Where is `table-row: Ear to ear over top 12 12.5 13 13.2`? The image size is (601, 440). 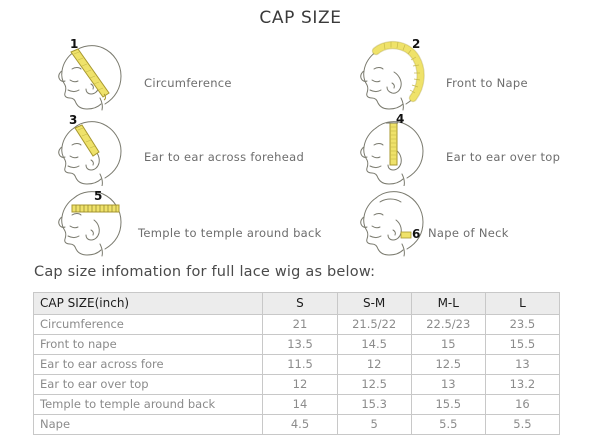 table-row: Ear to ear over top 12 12.5 13 13.2 is located at coordinates (296, 384).